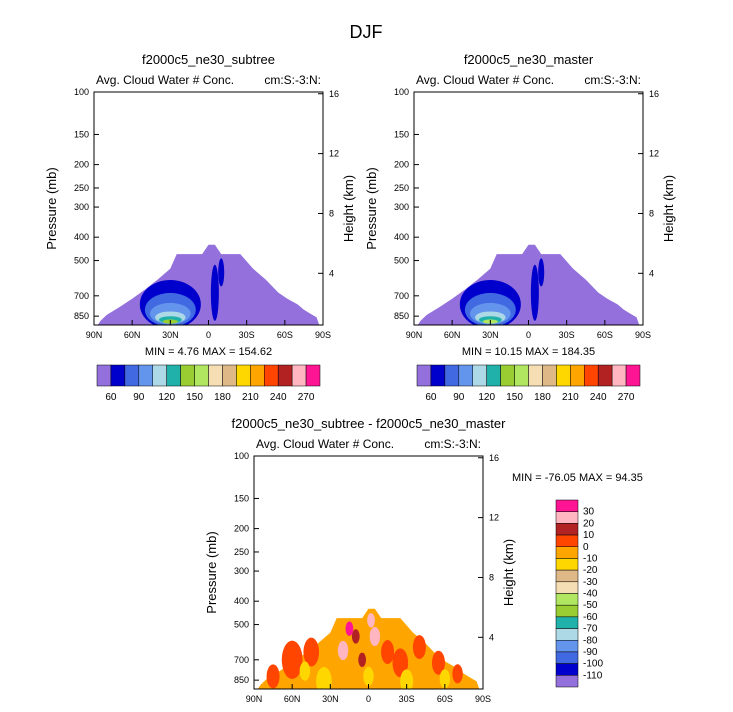 The height and width of the screenshot is (712, 733). What do you see at coordinates (414, 335) in the screenshot?
I see `x-tick-label: 90N` at bounding box center [414, 335].